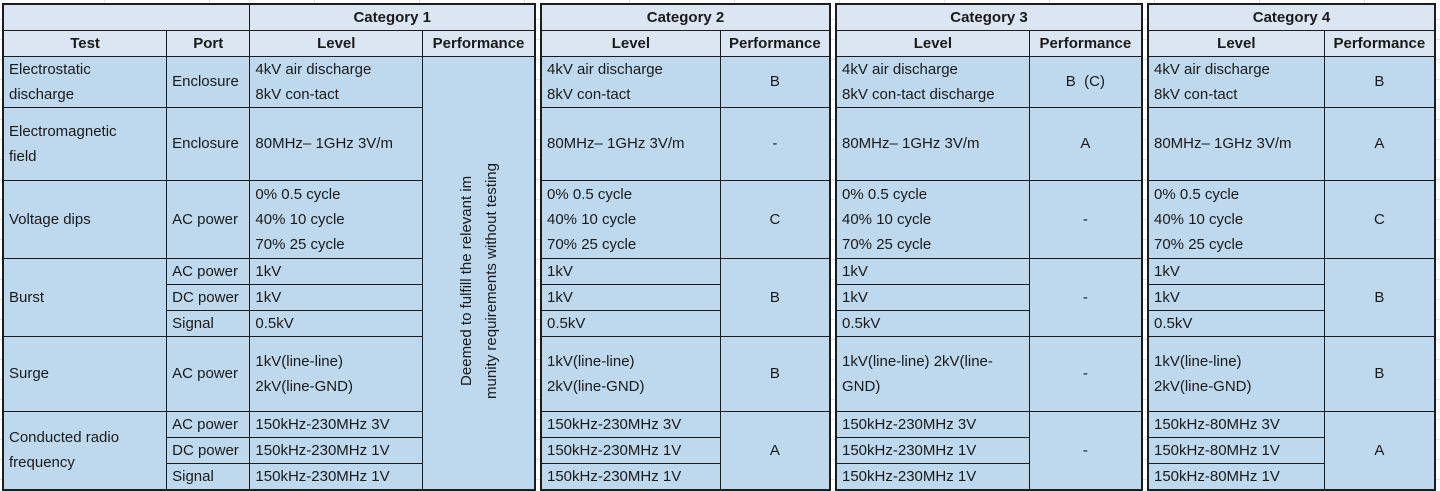 This screenshot has height=491, width=1440. What do you see at coordinates (208, 373) in the screenshot?
I see `cell-port-surge: AC power` at bounding box center [208, 373].